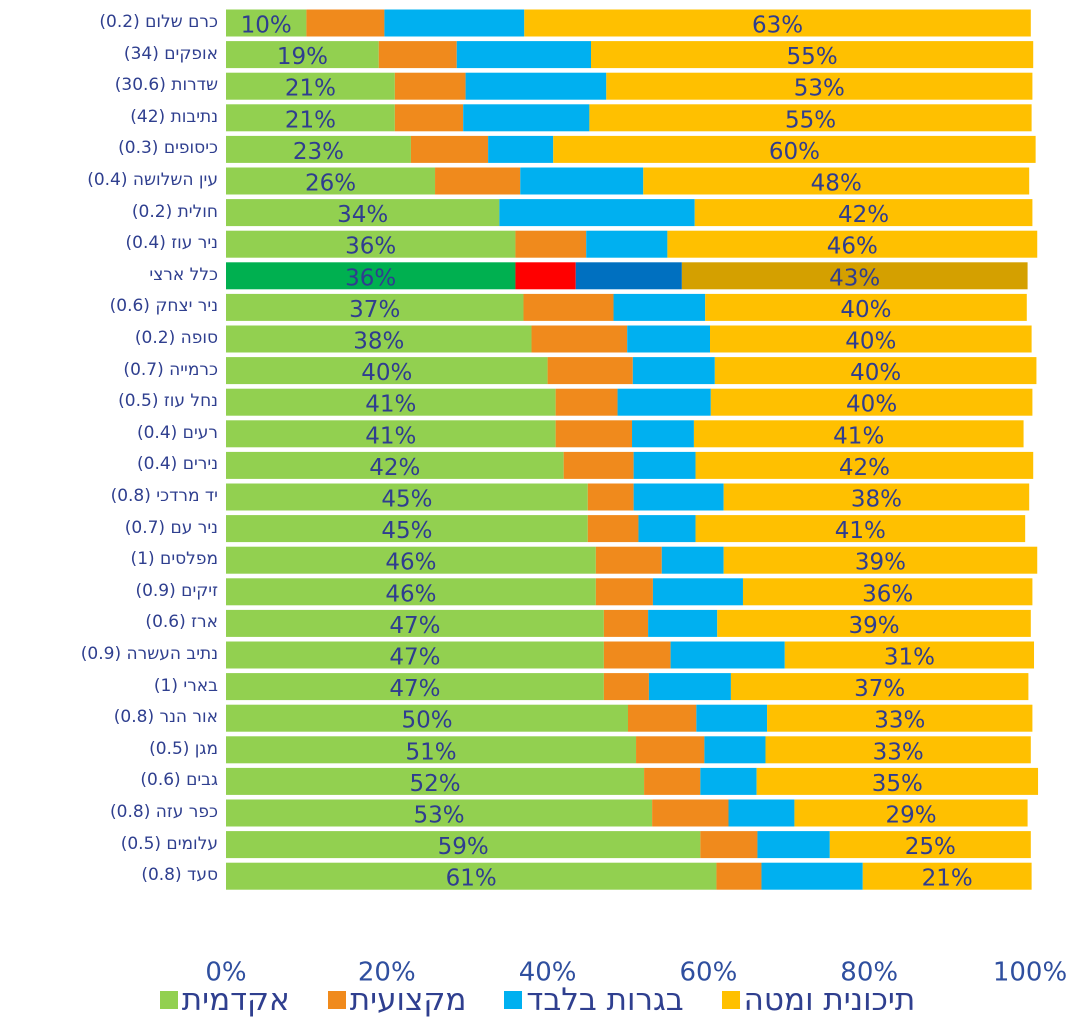  Describe the element at coordinates (158, 22) in the screenshot. I see `category-label: כרם שלום (0.2)` at that location.